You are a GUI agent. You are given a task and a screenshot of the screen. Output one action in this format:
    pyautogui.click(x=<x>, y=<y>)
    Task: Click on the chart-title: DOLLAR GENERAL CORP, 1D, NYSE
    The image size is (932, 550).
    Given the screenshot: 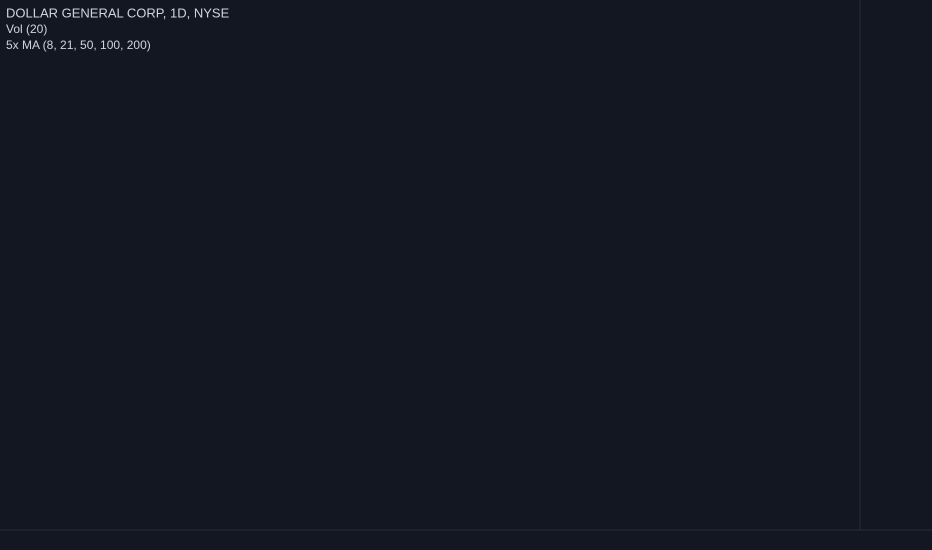 What is the action you would take?
    pyautogui.click(x=118, y=12)
    